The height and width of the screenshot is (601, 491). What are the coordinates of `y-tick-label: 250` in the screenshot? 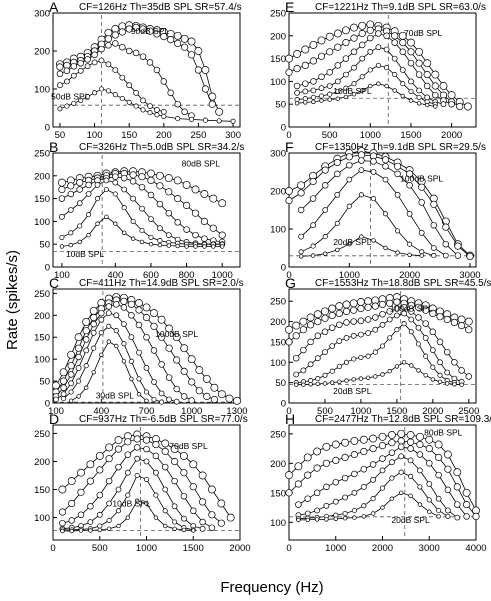 It's located at (42, 154).